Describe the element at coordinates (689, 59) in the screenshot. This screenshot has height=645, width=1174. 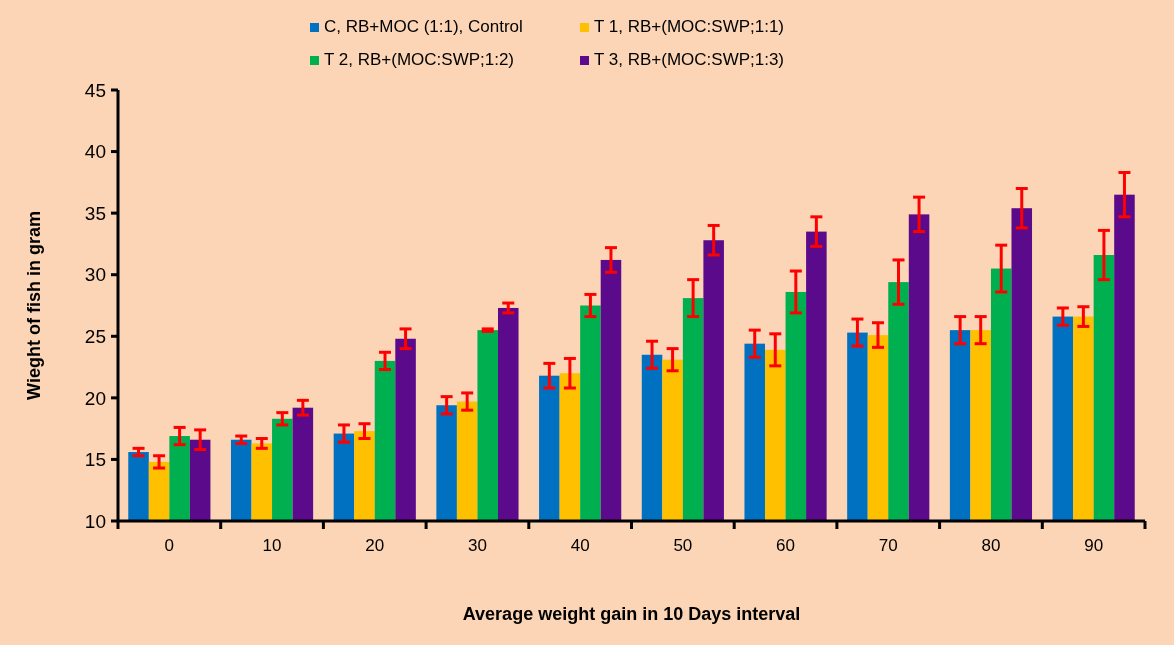
I see `legend-label: T 3, RB+(MOC:SWP;1:3)` at that location.